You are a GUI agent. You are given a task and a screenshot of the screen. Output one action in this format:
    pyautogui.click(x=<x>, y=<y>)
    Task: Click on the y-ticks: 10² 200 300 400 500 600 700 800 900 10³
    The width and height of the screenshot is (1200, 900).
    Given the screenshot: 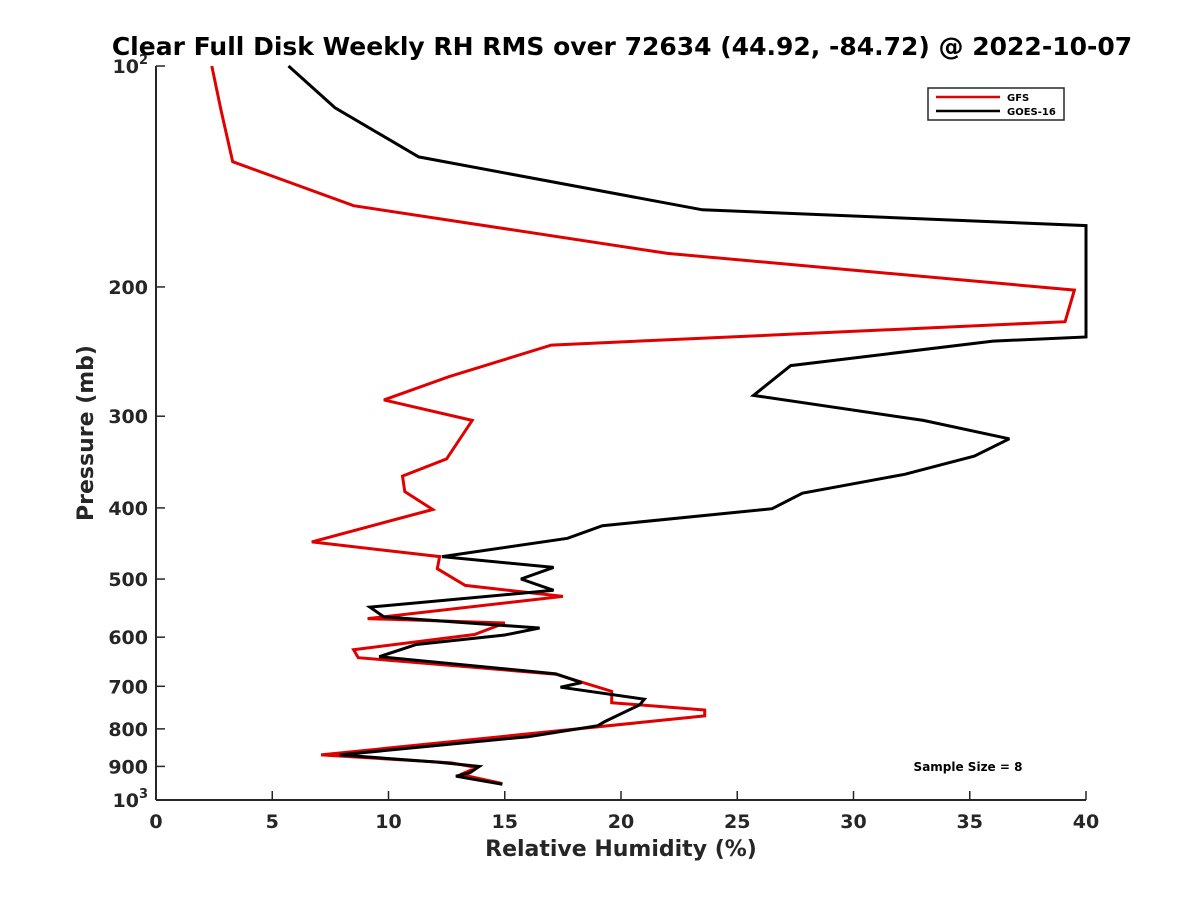 What is the action you would take?
    pyautogui.click(x=136, y=432)
    